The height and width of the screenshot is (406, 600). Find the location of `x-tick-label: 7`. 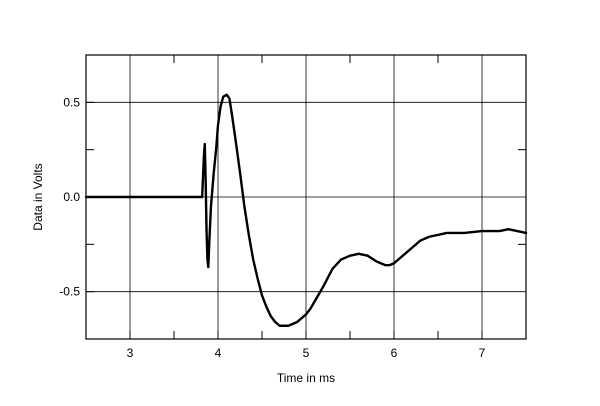

x-tick-label: 7 is located at coordinates (482, 353).